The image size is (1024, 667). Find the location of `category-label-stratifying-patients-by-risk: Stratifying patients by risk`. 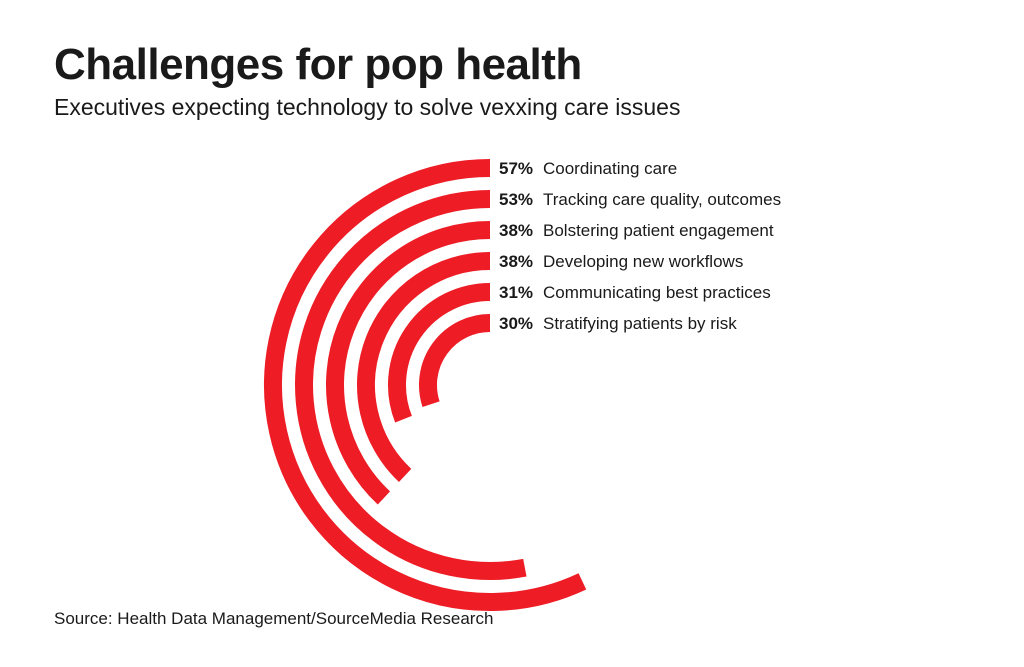

category-label-stratifying-patients-by-risk: Stratifying patients by risk is located at coordinates (640, 323).